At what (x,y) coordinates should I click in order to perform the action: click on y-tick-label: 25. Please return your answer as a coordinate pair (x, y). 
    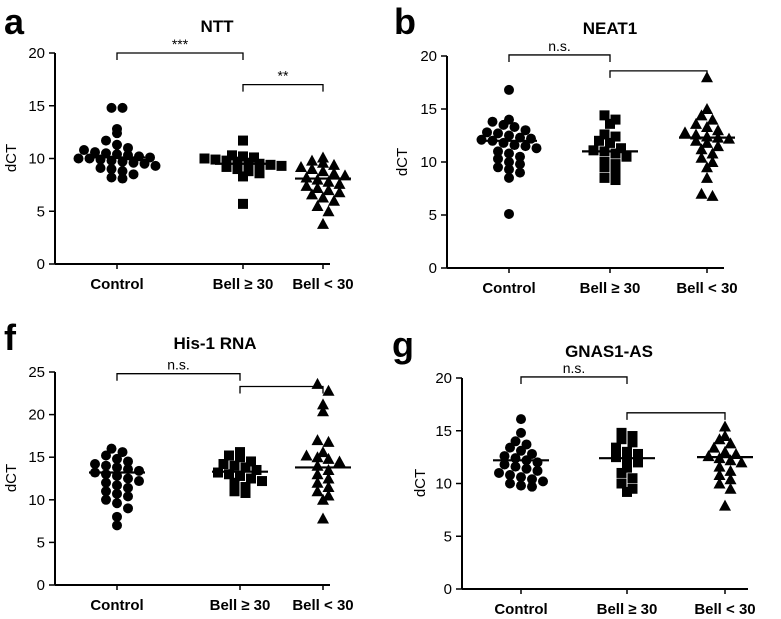
    Looking at the image, I should click on (36, 372).